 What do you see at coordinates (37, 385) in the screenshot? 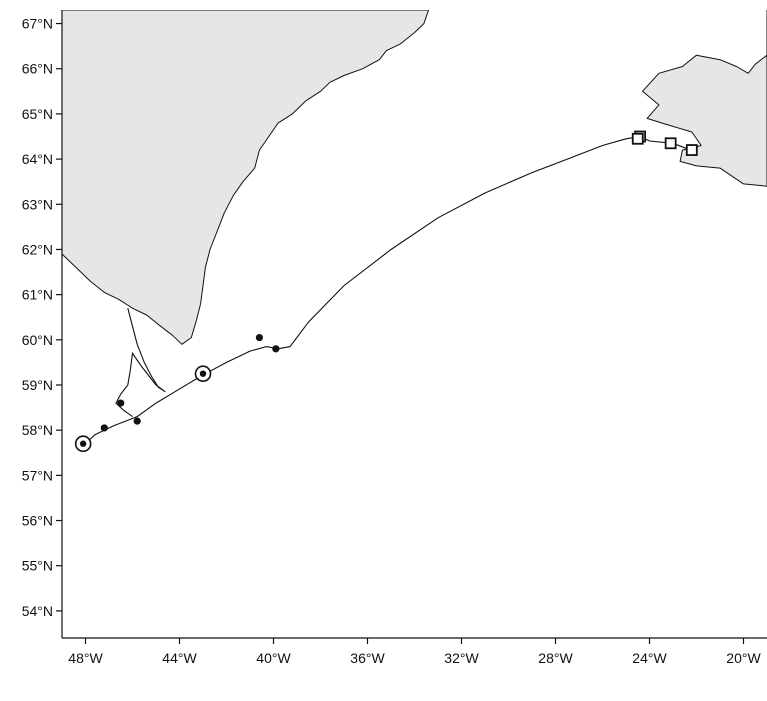
I see `y-tick-label-8: 59°N` at bounding box center [37, 385].